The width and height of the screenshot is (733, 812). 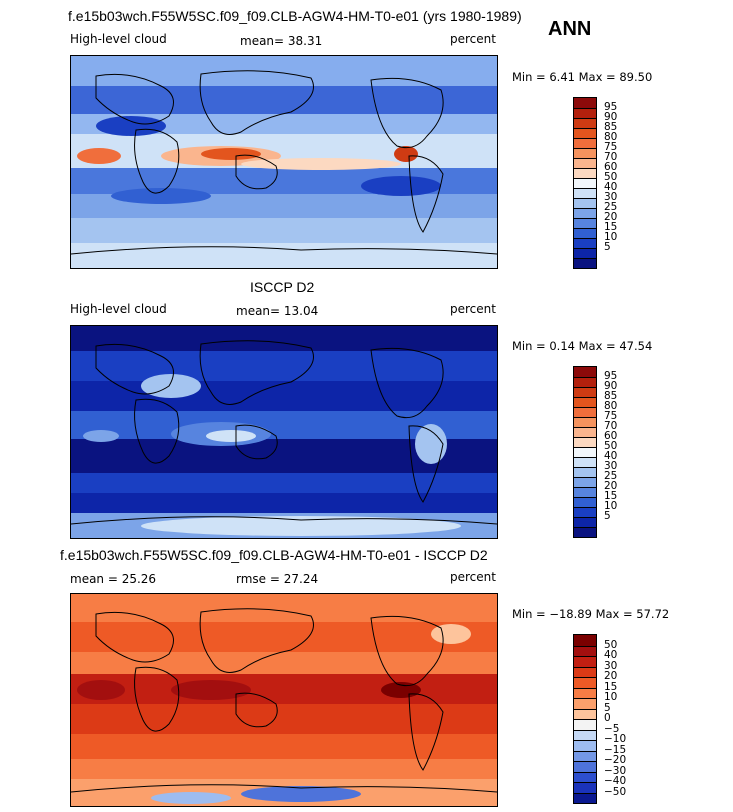 What do you see at coordinates (282, 287) in the screenshot?
I see `panel2-title: ISCCP D2` at bounding box center [282, 287].